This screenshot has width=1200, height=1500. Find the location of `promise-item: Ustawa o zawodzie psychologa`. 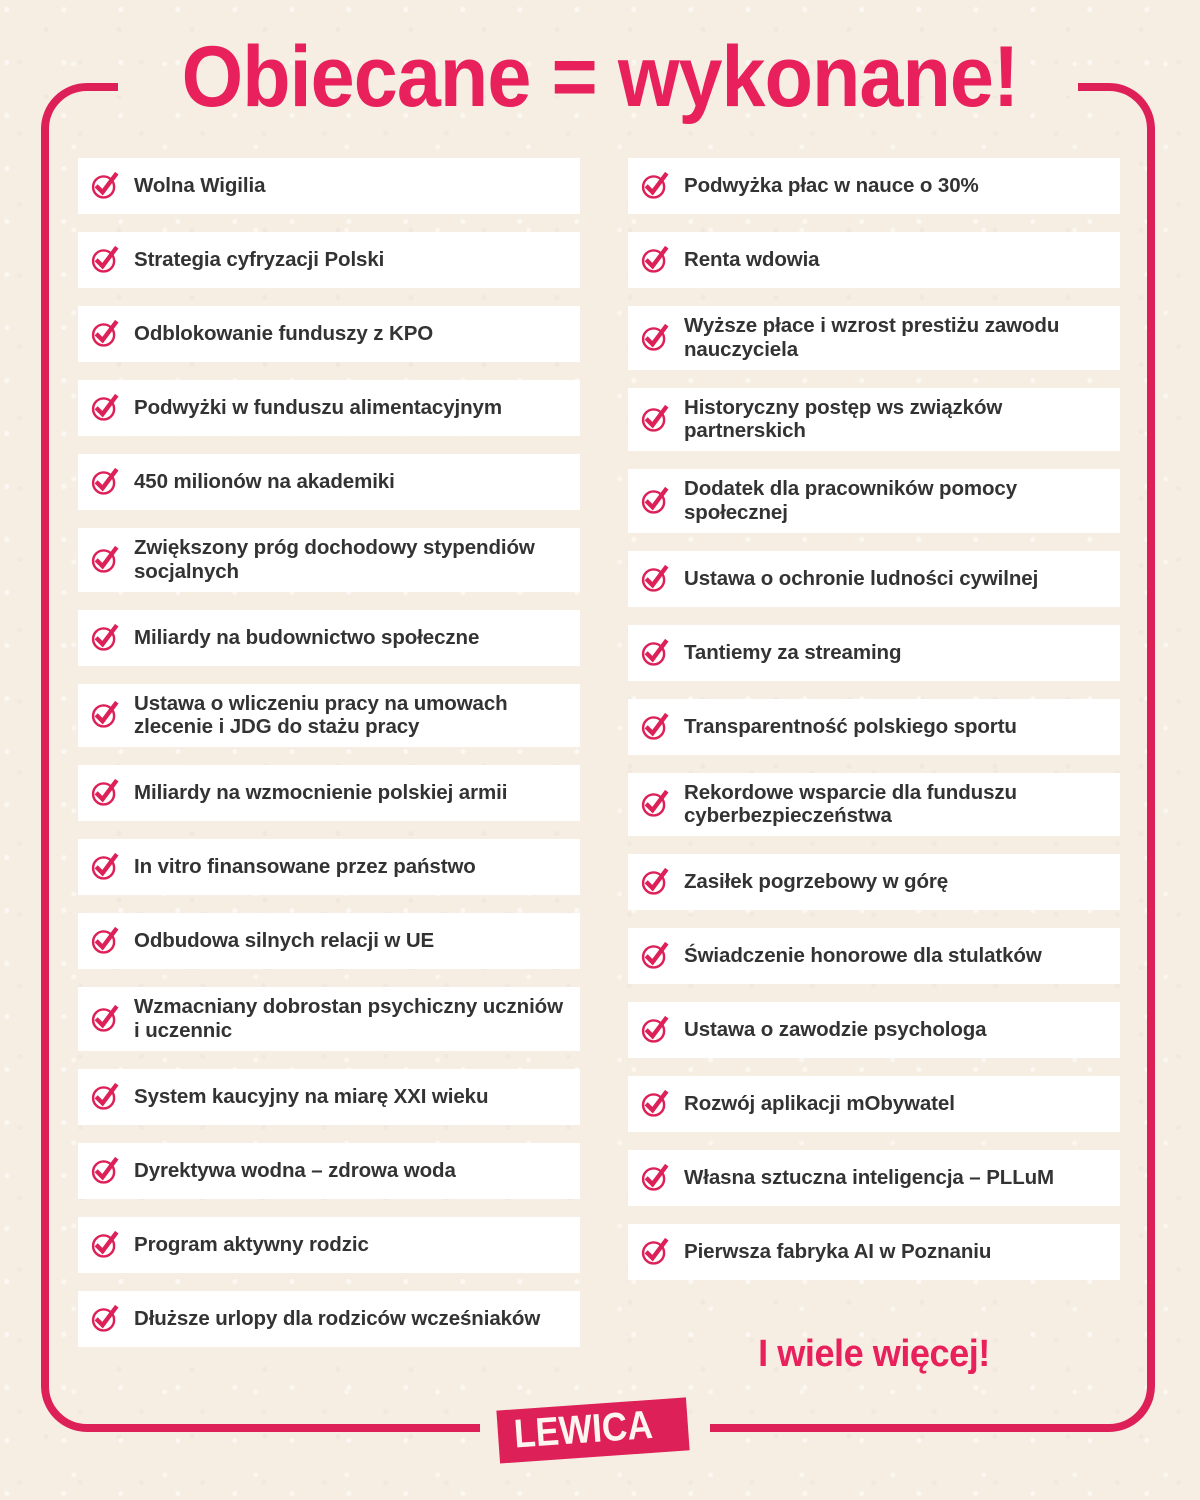

promise-item: Ustawa o zawodzie psychologa is located at coordinates (874, 1030).